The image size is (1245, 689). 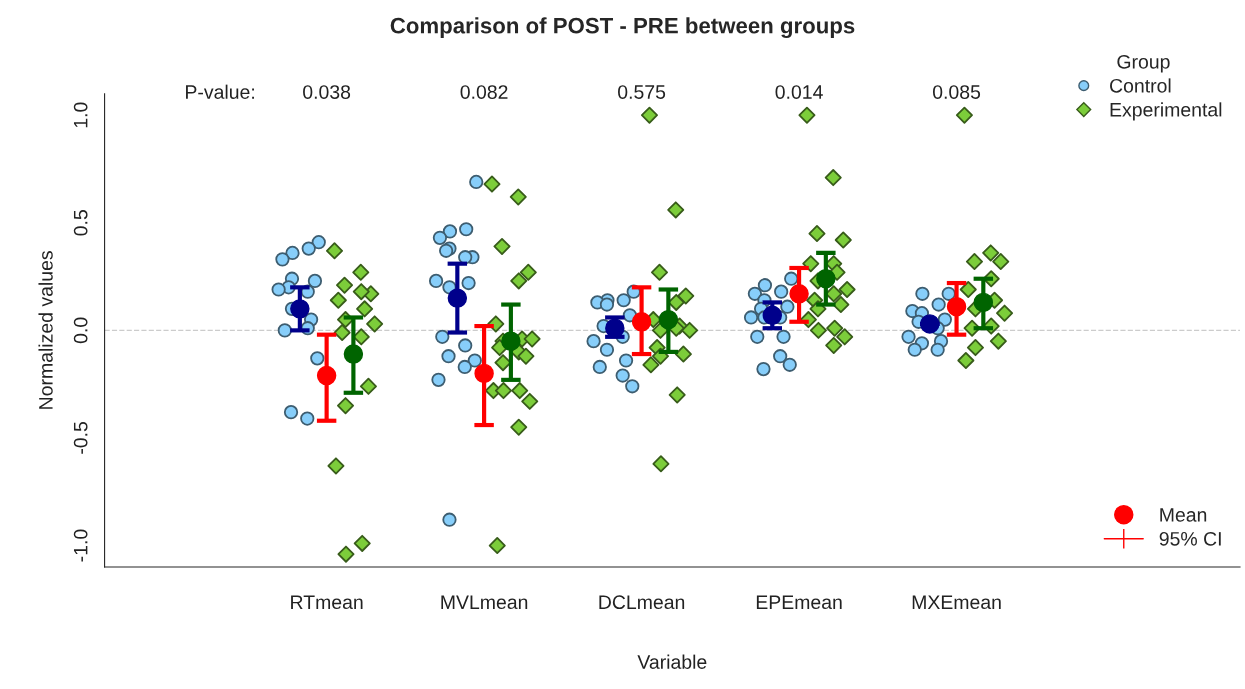 I want to click on legend-title: Group, so click(x=1143, y=63).